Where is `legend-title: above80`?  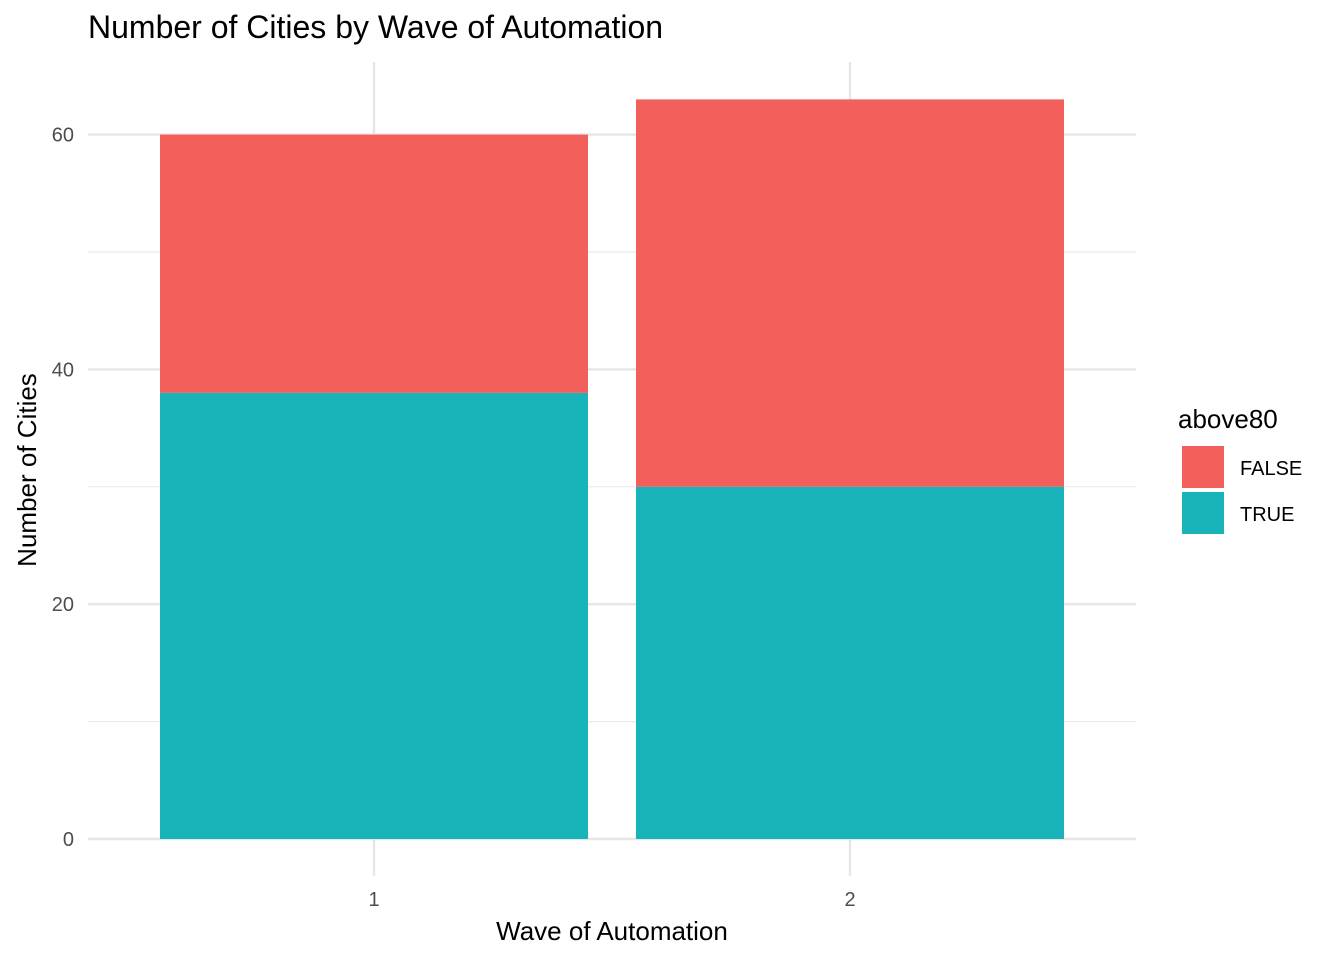 legend-title: above80 is located at coordinates (1228, 419).